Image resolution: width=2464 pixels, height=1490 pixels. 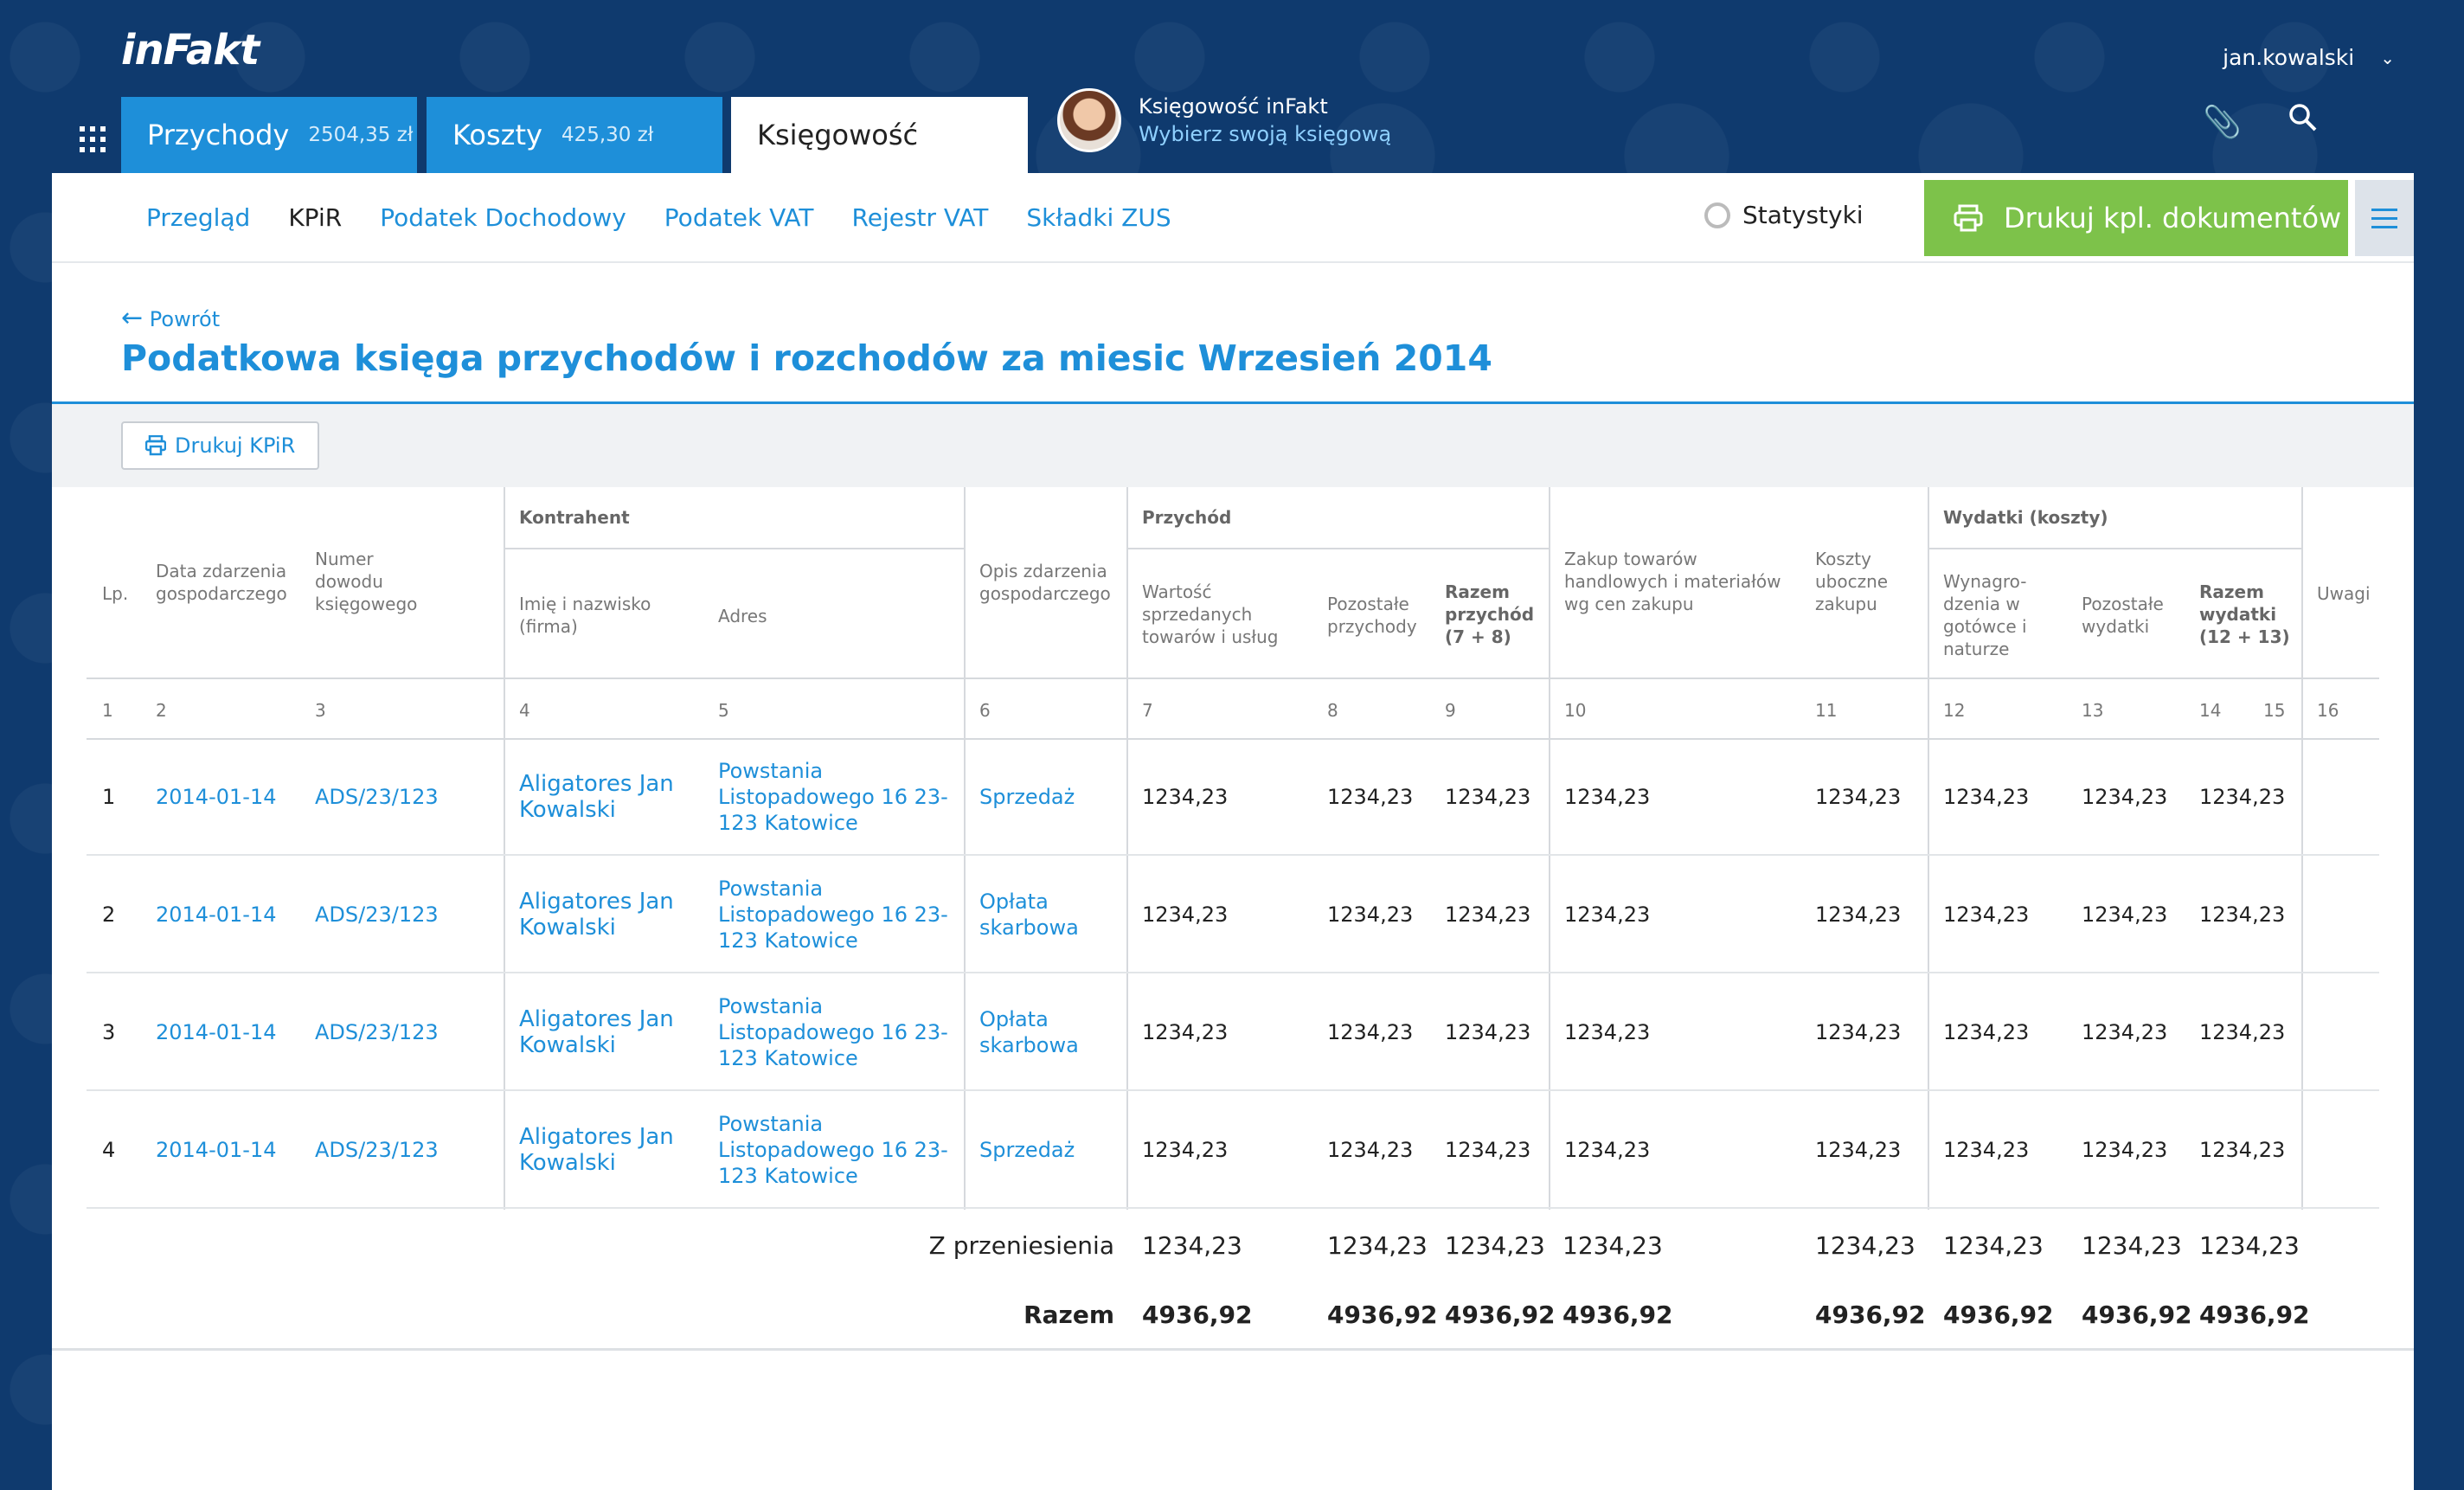 What do you see at coordinates (1224, 120) in the screenshot?
I see `accountant-selector: Księgowość inFakt Wybierz swoją księgową` at bounding box center [1224, 120].